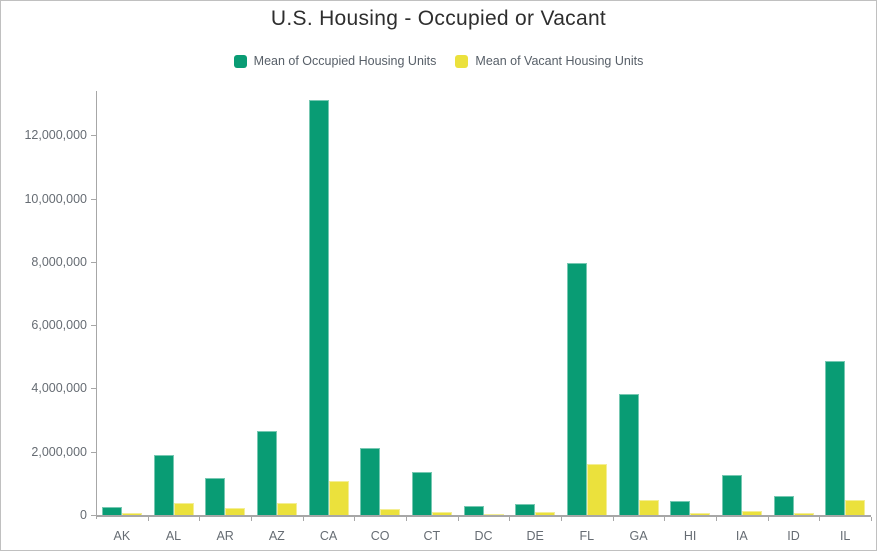 Image resolution: width=877 pixels, height=551 pixels. Describe the element at coordinates (59, 388) in the screenshot. I see `y-tick-label: 4,000,000` at that location.